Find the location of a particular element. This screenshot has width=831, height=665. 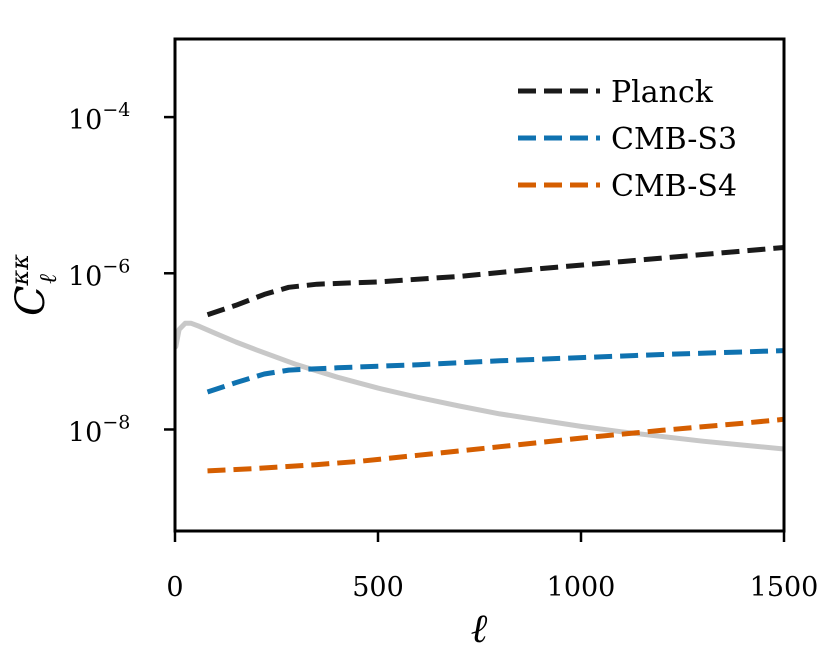

y-axis-label: Cκκℓ is located at coordinates (34, 285).